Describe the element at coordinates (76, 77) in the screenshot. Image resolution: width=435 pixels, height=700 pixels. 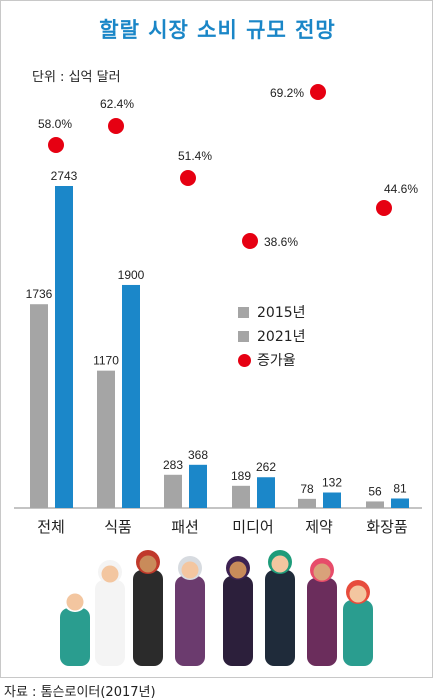
I see `unit-label: 단위 : 십억 달러` at that location.